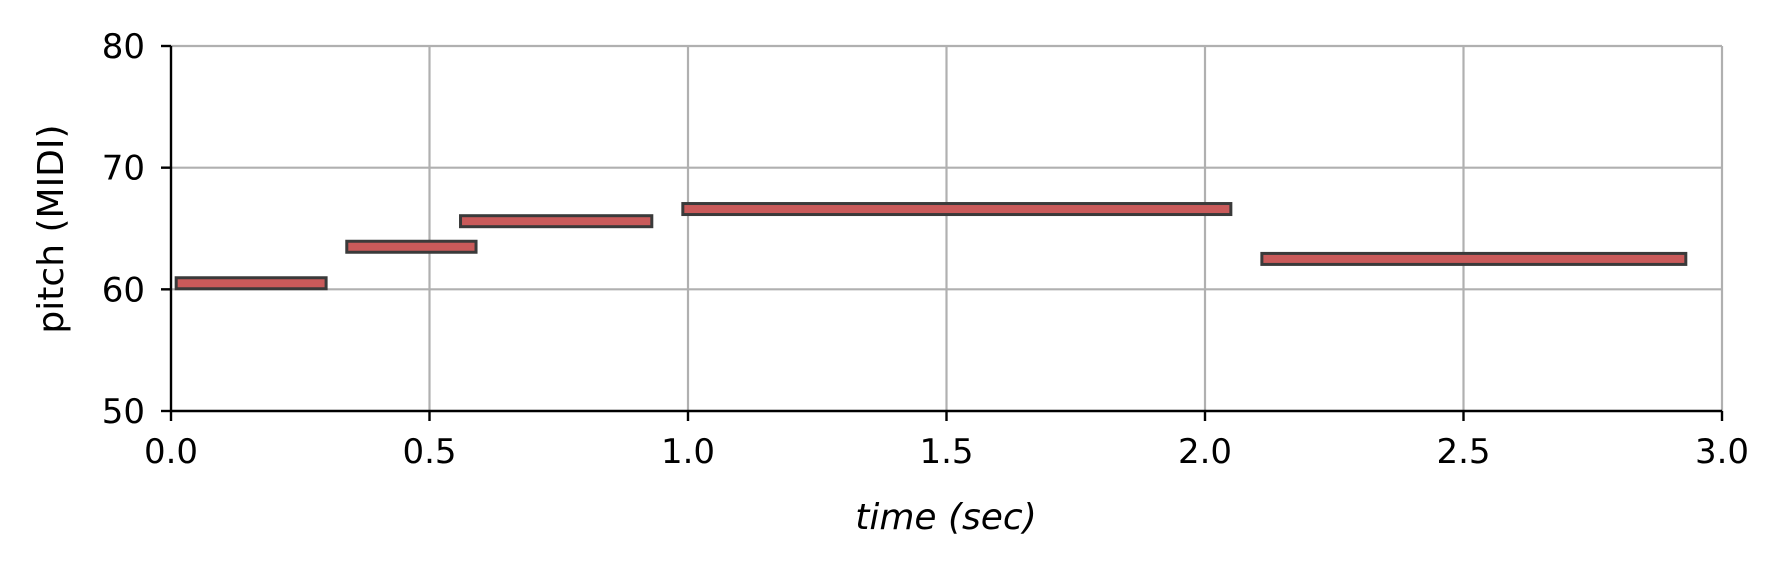 The width and height of the screenshot is (1769, 570). Describe the element at coordinates (1205, 452) in the screenshot. I see `x-tick-label: 2.0` at that location.